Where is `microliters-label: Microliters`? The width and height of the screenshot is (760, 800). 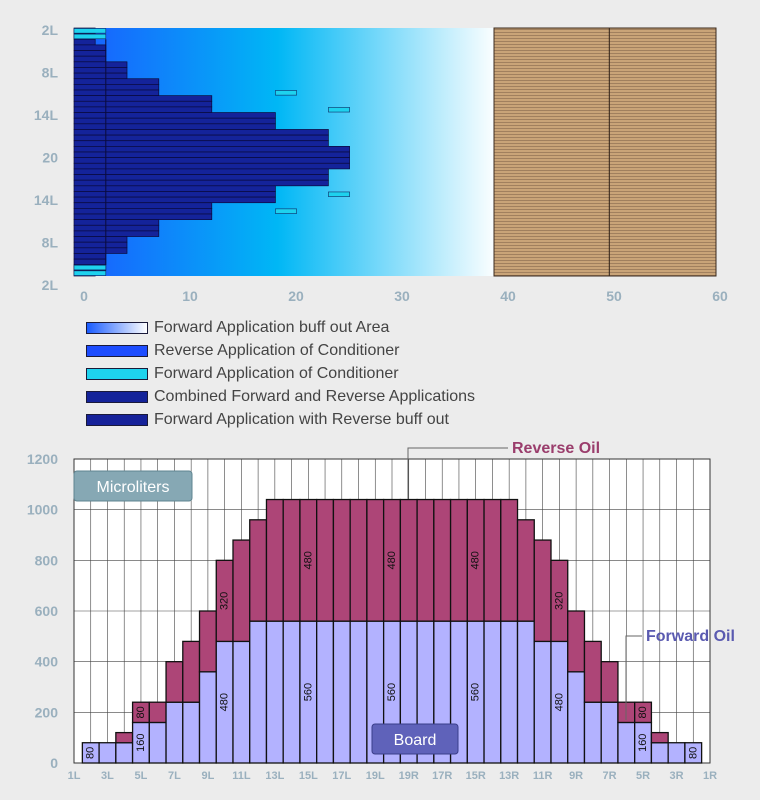
microliters-label: Microliters is located at coordinates (133, 487).